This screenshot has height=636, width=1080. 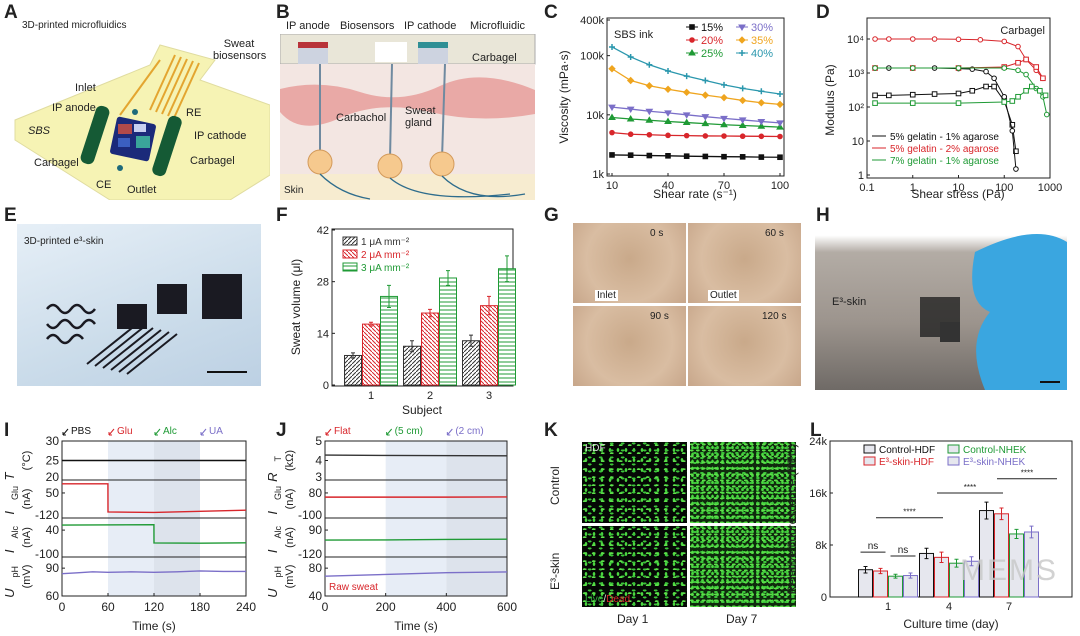 What do you see at coordinates (780, 186) in the screenshot?
I see `x-tick-label: 100` at bounding box center [780, 186].